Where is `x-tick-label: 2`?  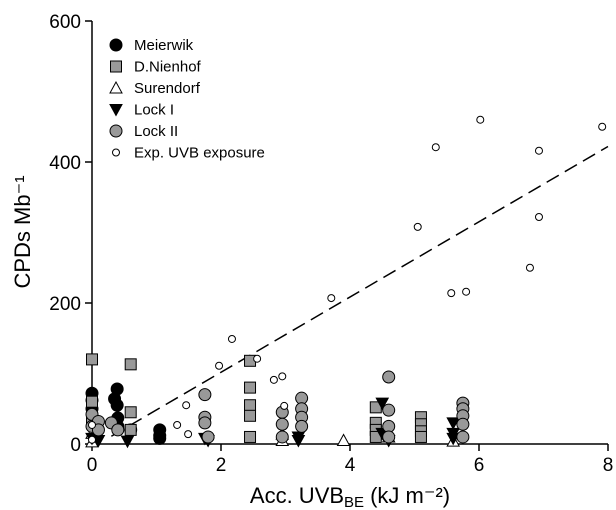 x-tick-label: 2 is located at coordinates (221, 465).